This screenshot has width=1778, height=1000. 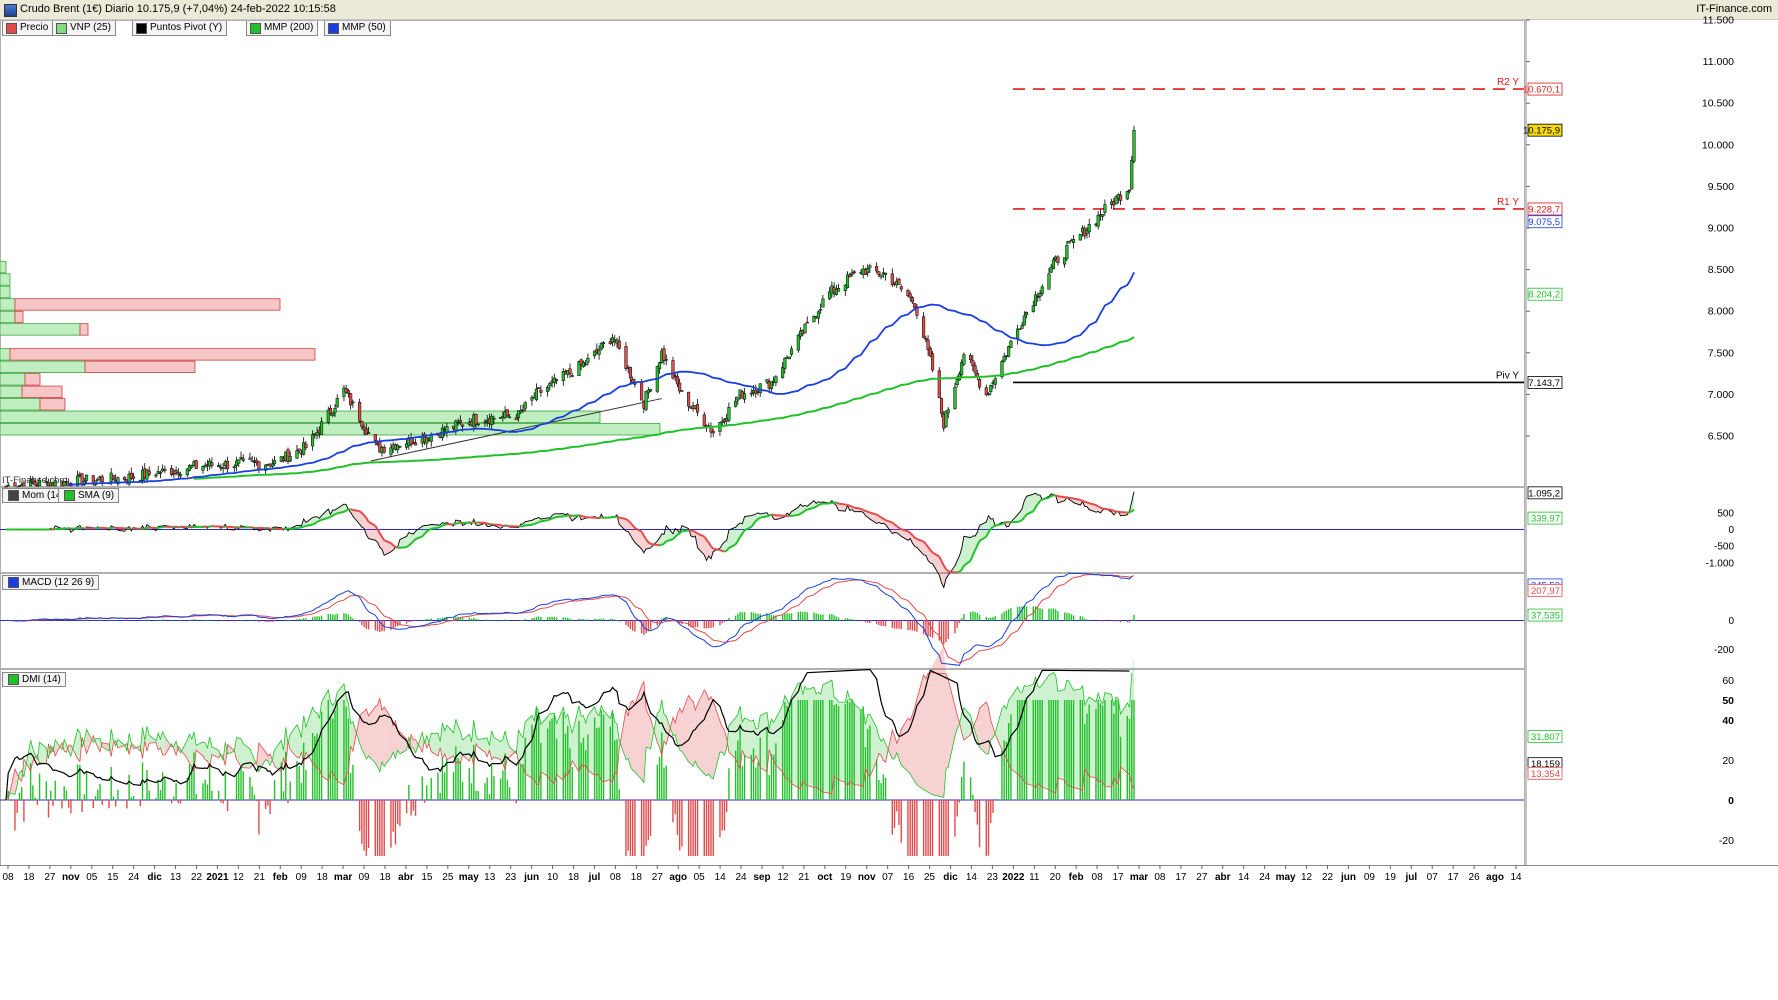 What do you see at coordinates (1721, 229) in the screenshot?
I see `price-tick-label: 9.000` at bounding box center [1721, 229].